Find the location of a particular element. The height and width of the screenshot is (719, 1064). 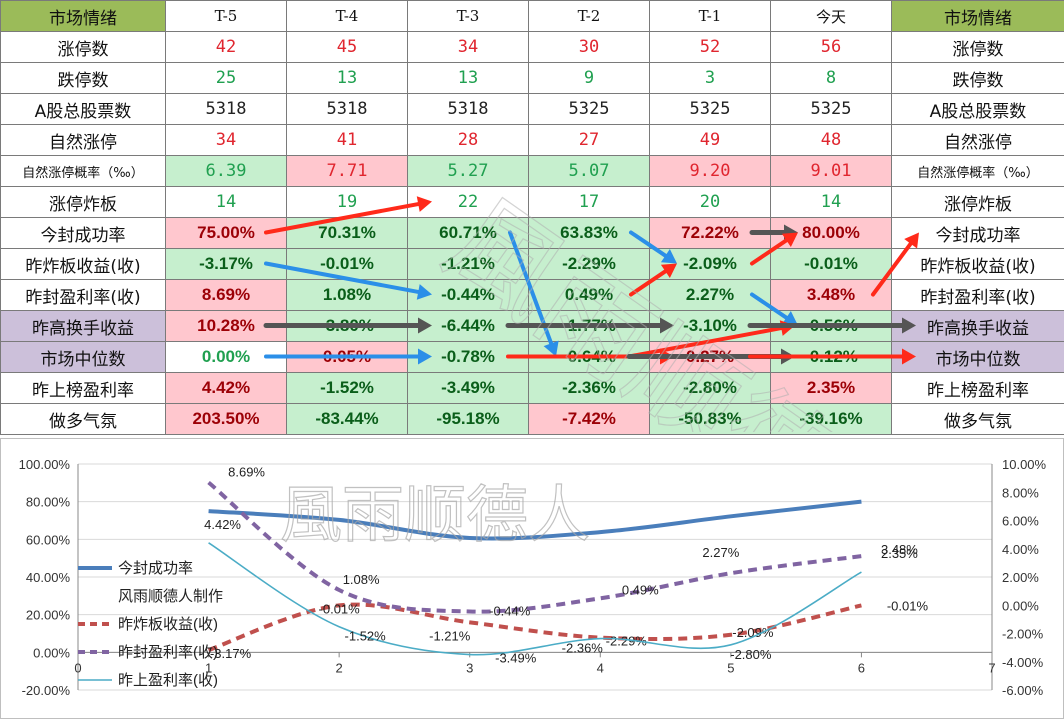

x-tick-label: 2 is located at coordinates (339, 667).